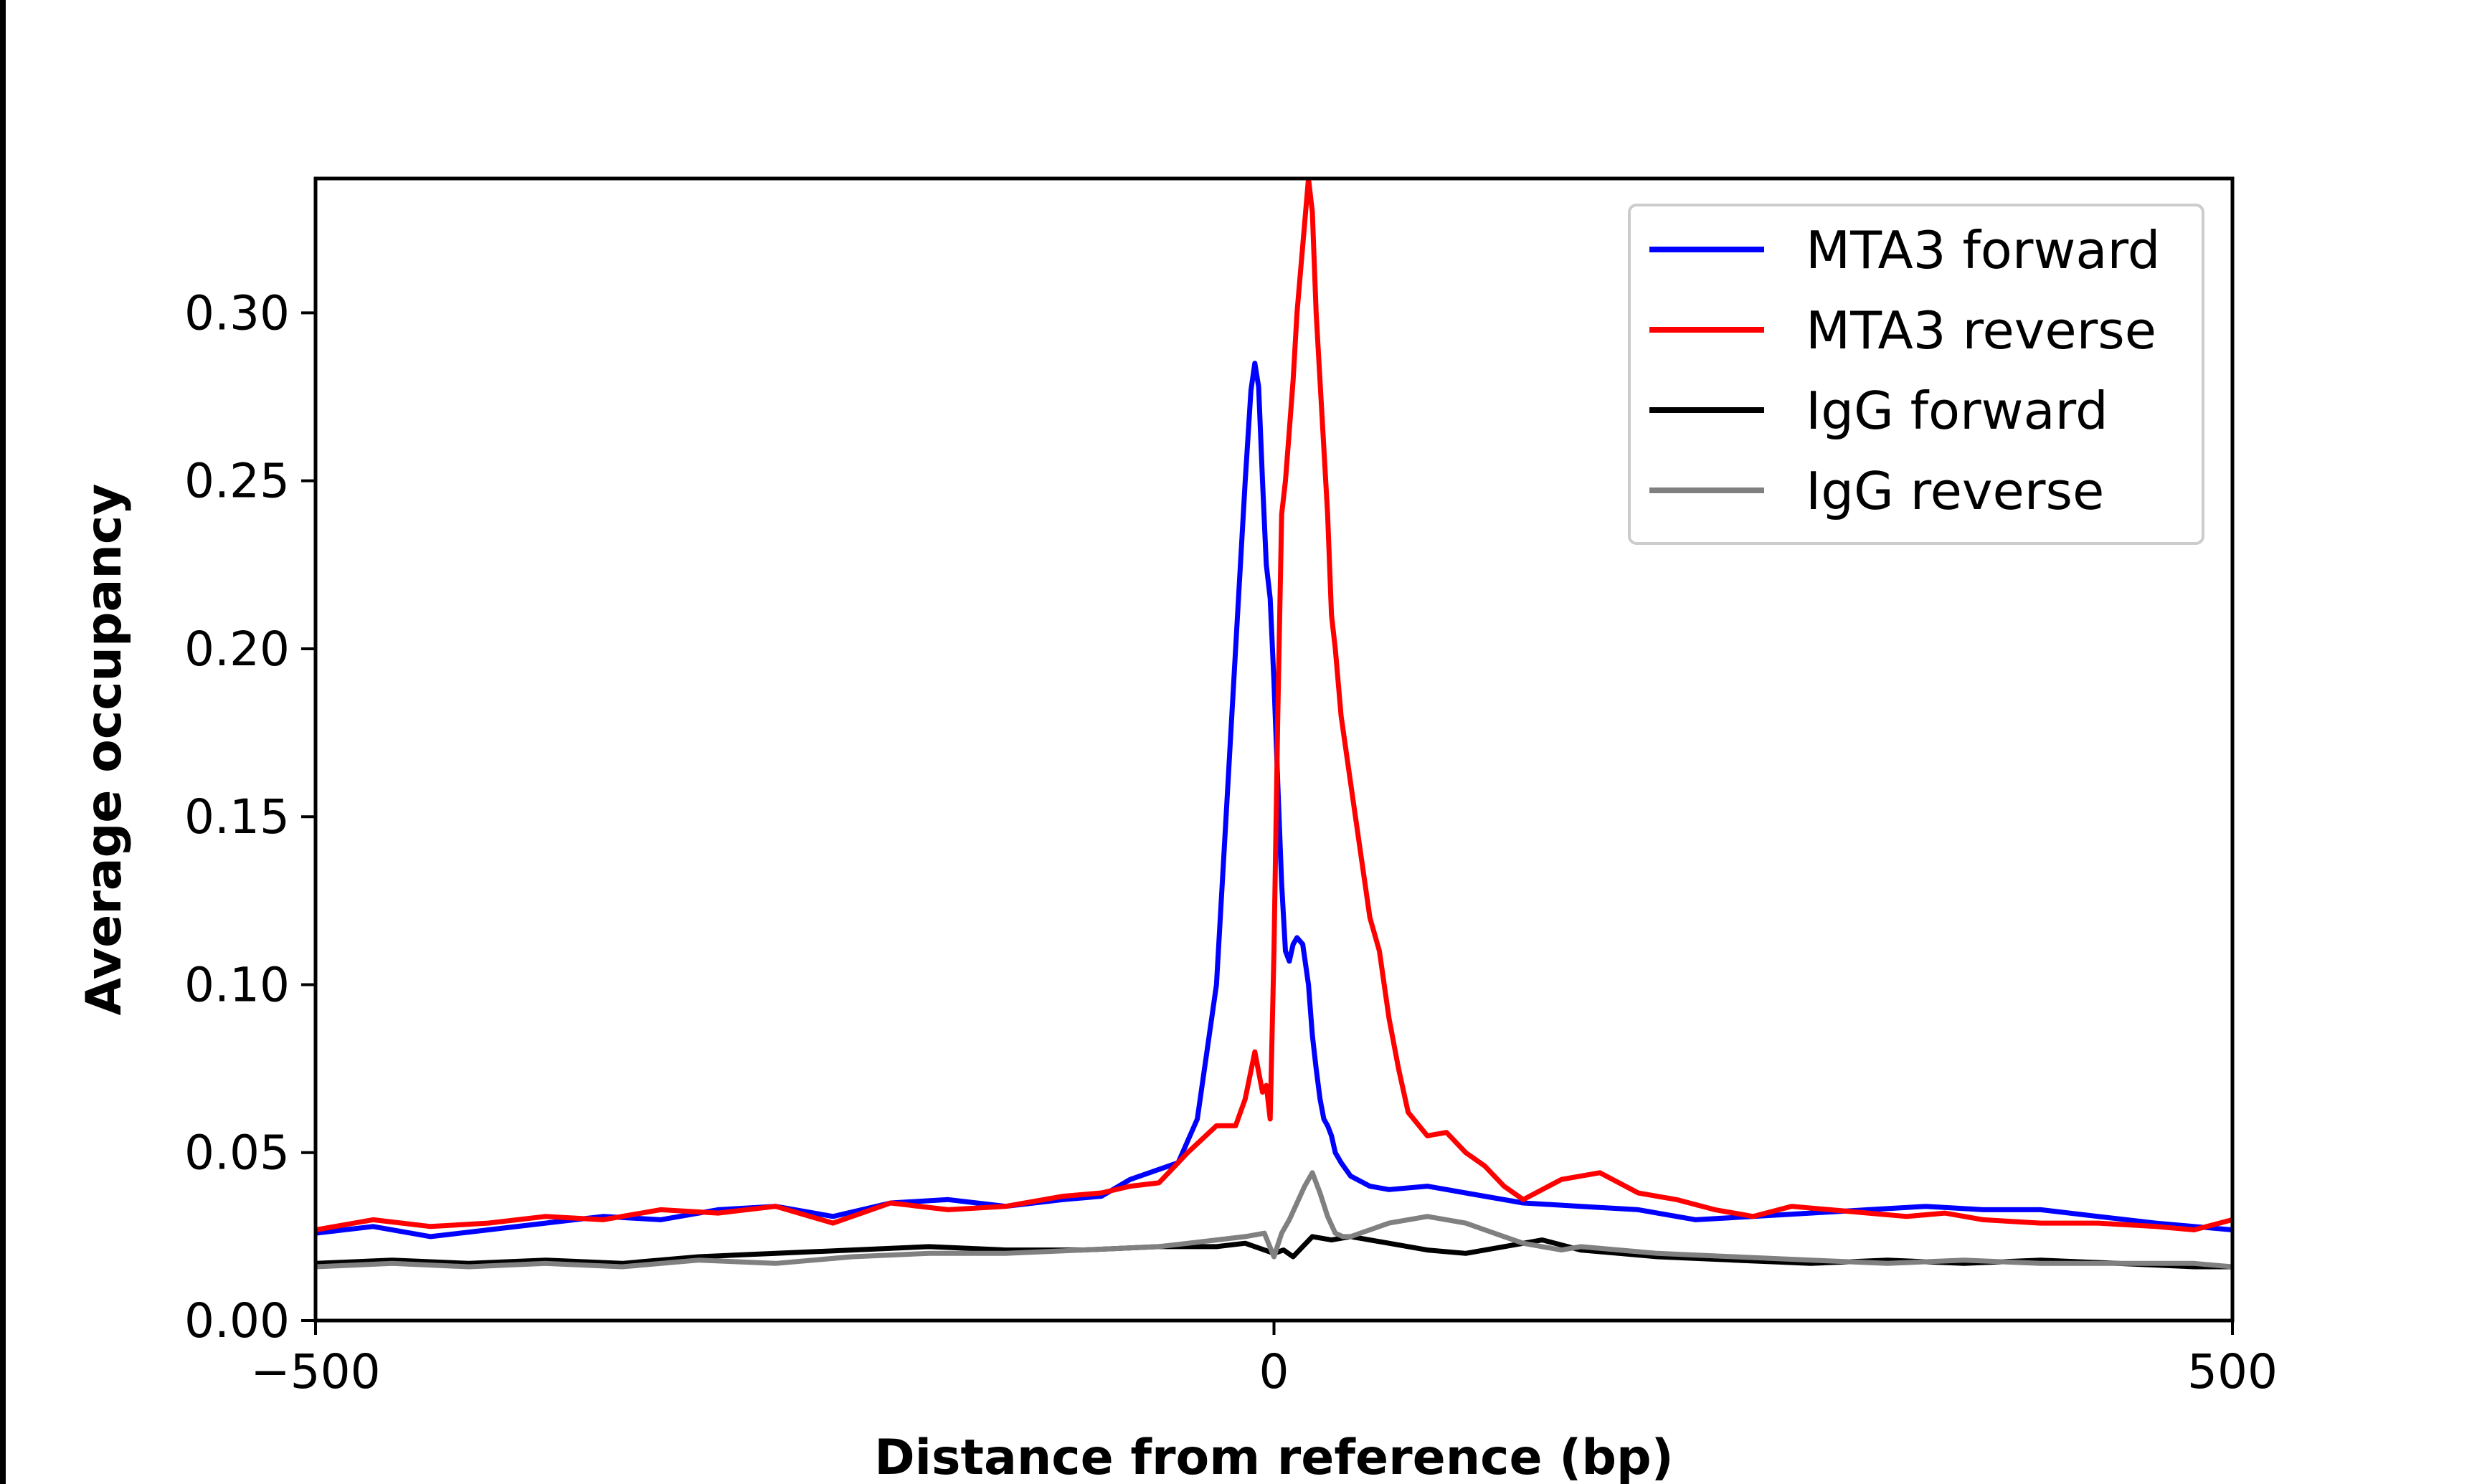 This screenshot has height=1484, width=2487. What do you see at coordinates (1274, 1252) in the screenshot?
I see `series-line-igg-forward` at bounding box center [1274, 1252].